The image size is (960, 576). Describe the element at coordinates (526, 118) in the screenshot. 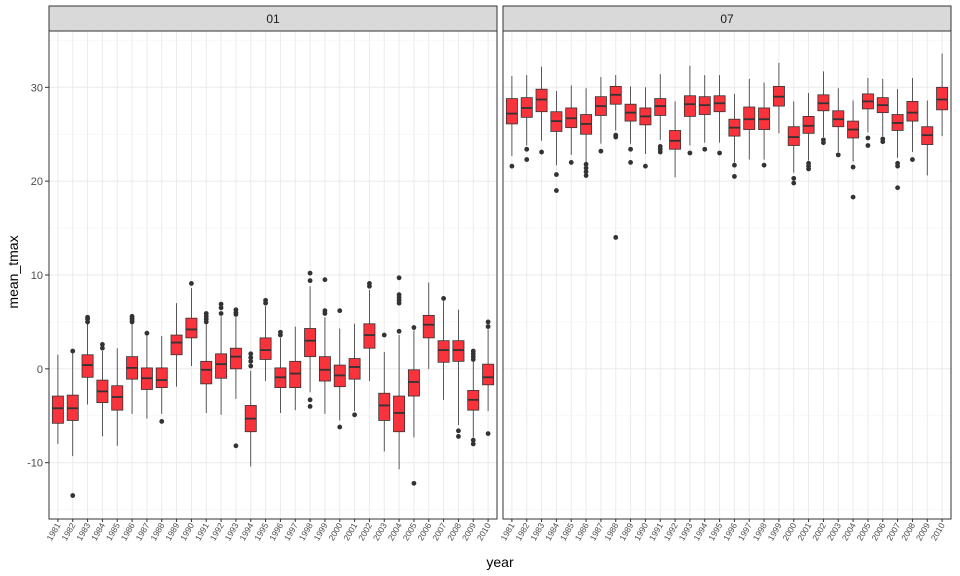

I see `box-07-1982` at that location.